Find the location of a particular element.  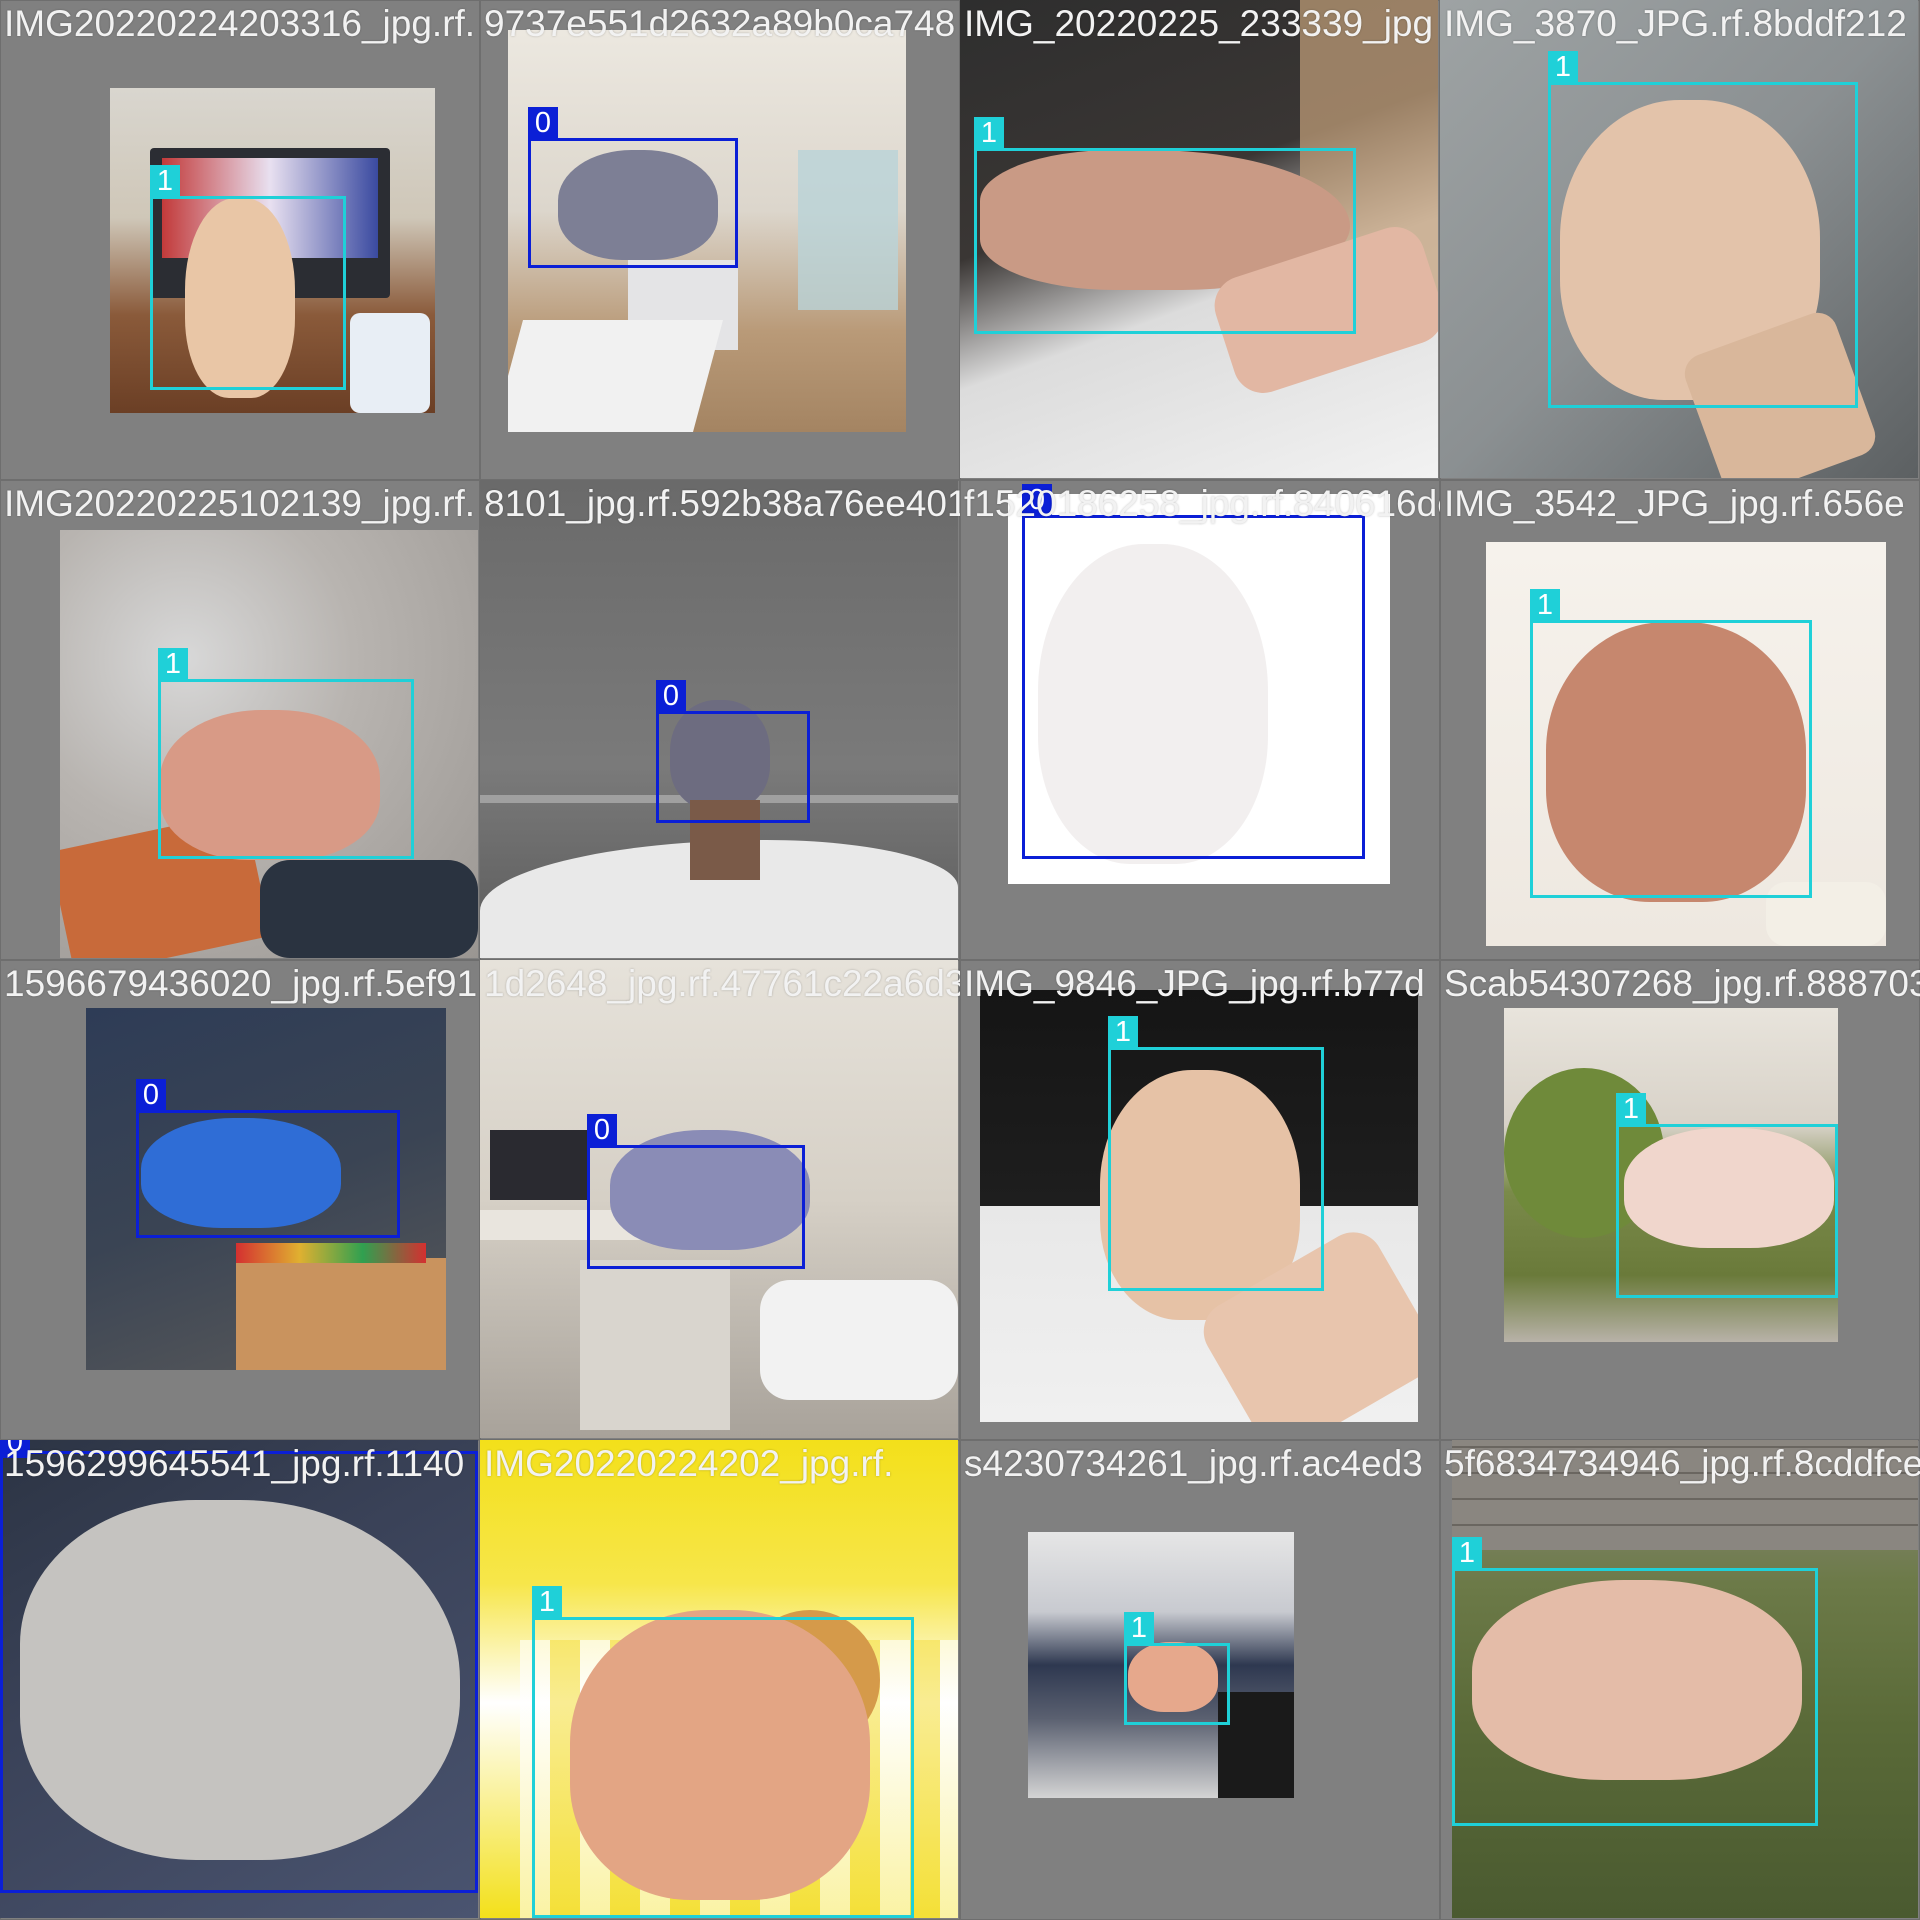

tile-filename: f1520186258_jpg.rf.840616de is located at coordinates (1202, 503).